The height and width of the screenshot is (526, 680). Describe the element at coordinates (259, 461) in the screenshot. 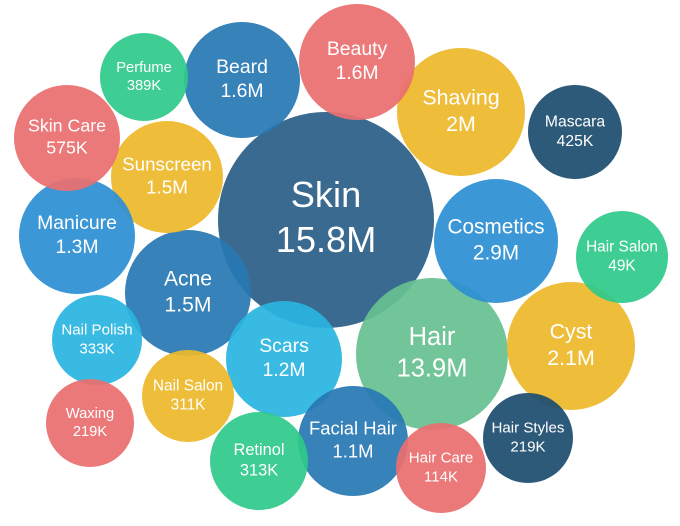

I see `bubble-circle-retinol` at that location.